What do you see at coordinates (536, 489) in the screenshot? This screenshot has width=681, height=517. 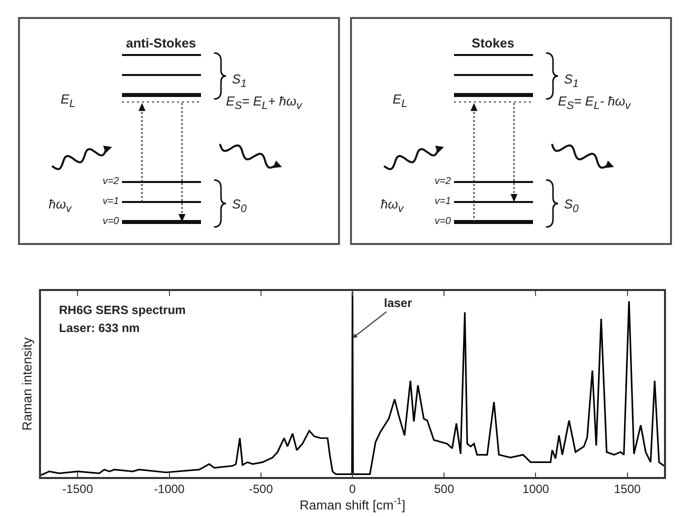 I see `x-tick-label: 1000` at bounding box center [536, 489].